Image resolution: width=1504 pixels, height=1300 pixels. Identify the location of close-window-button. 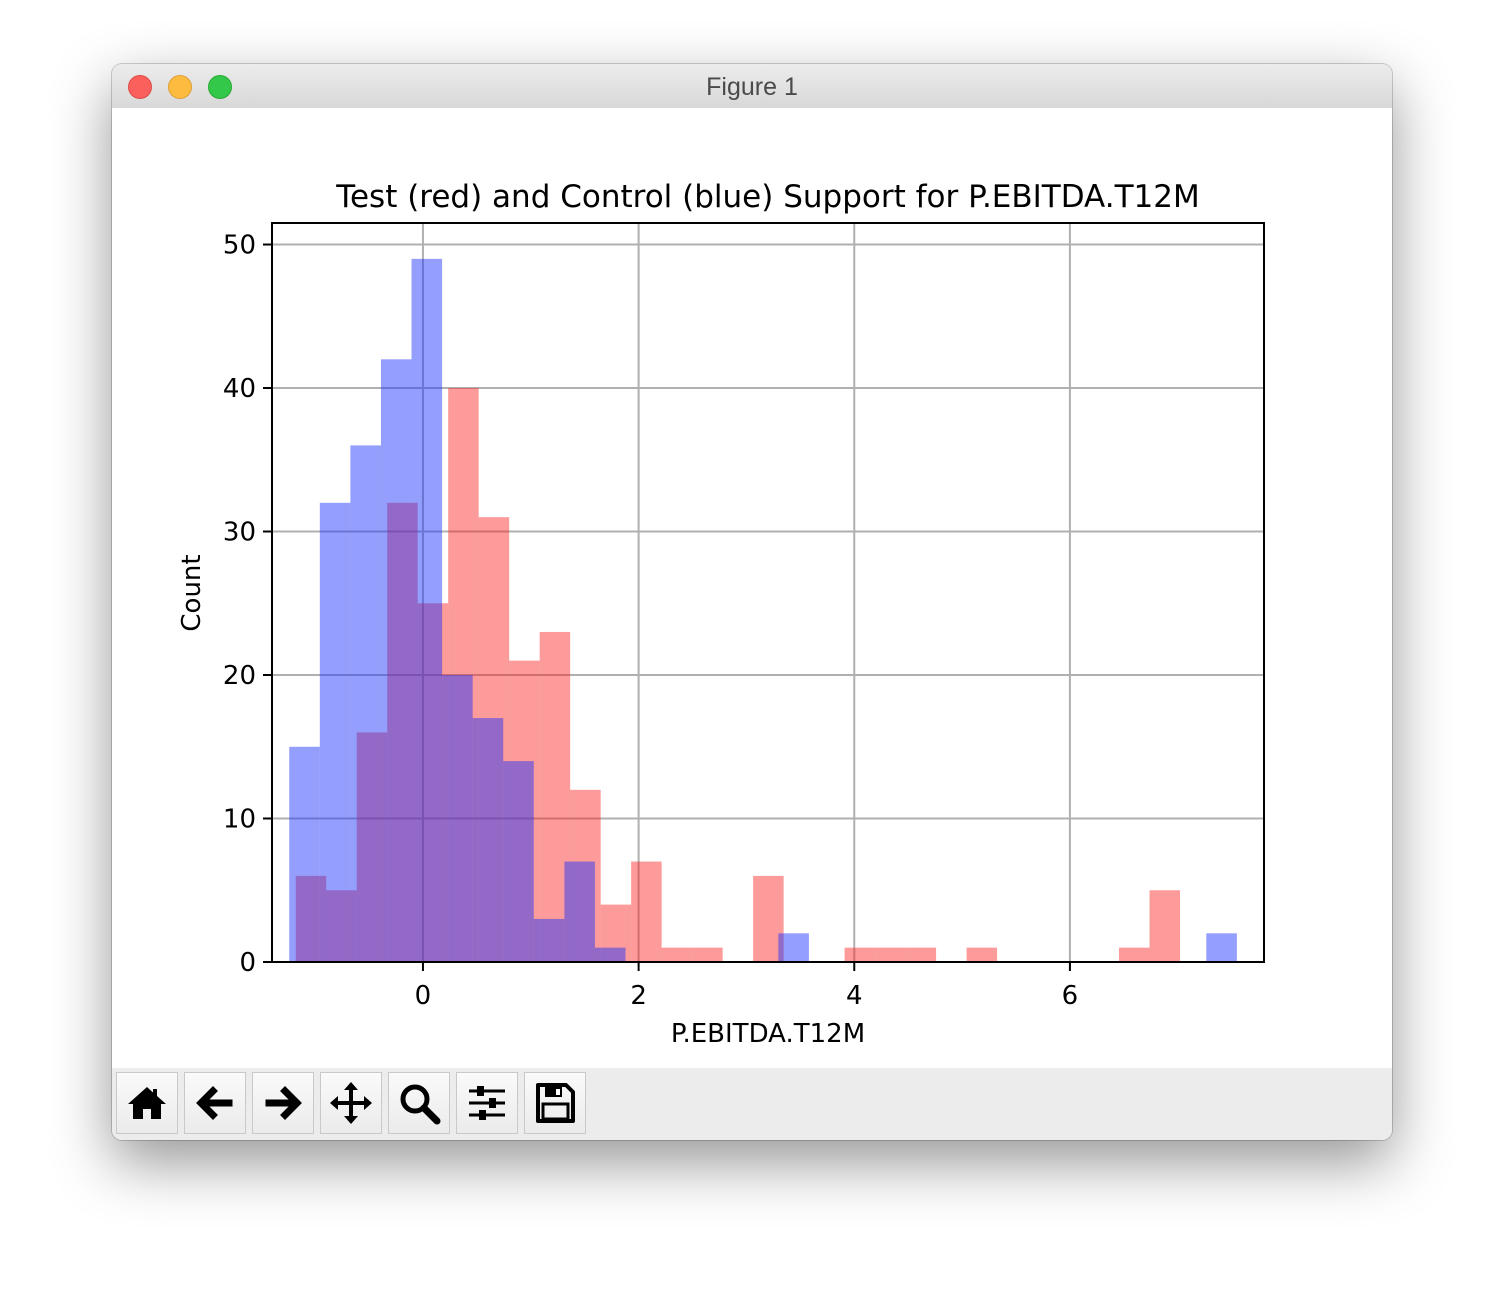
(140, 87).